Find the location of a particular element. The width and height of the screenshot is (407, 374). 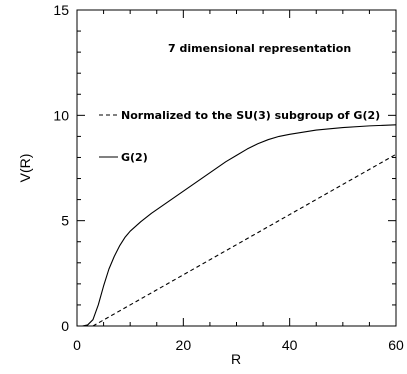

x-tick-label: 60 is located at coordinates (396, 345).